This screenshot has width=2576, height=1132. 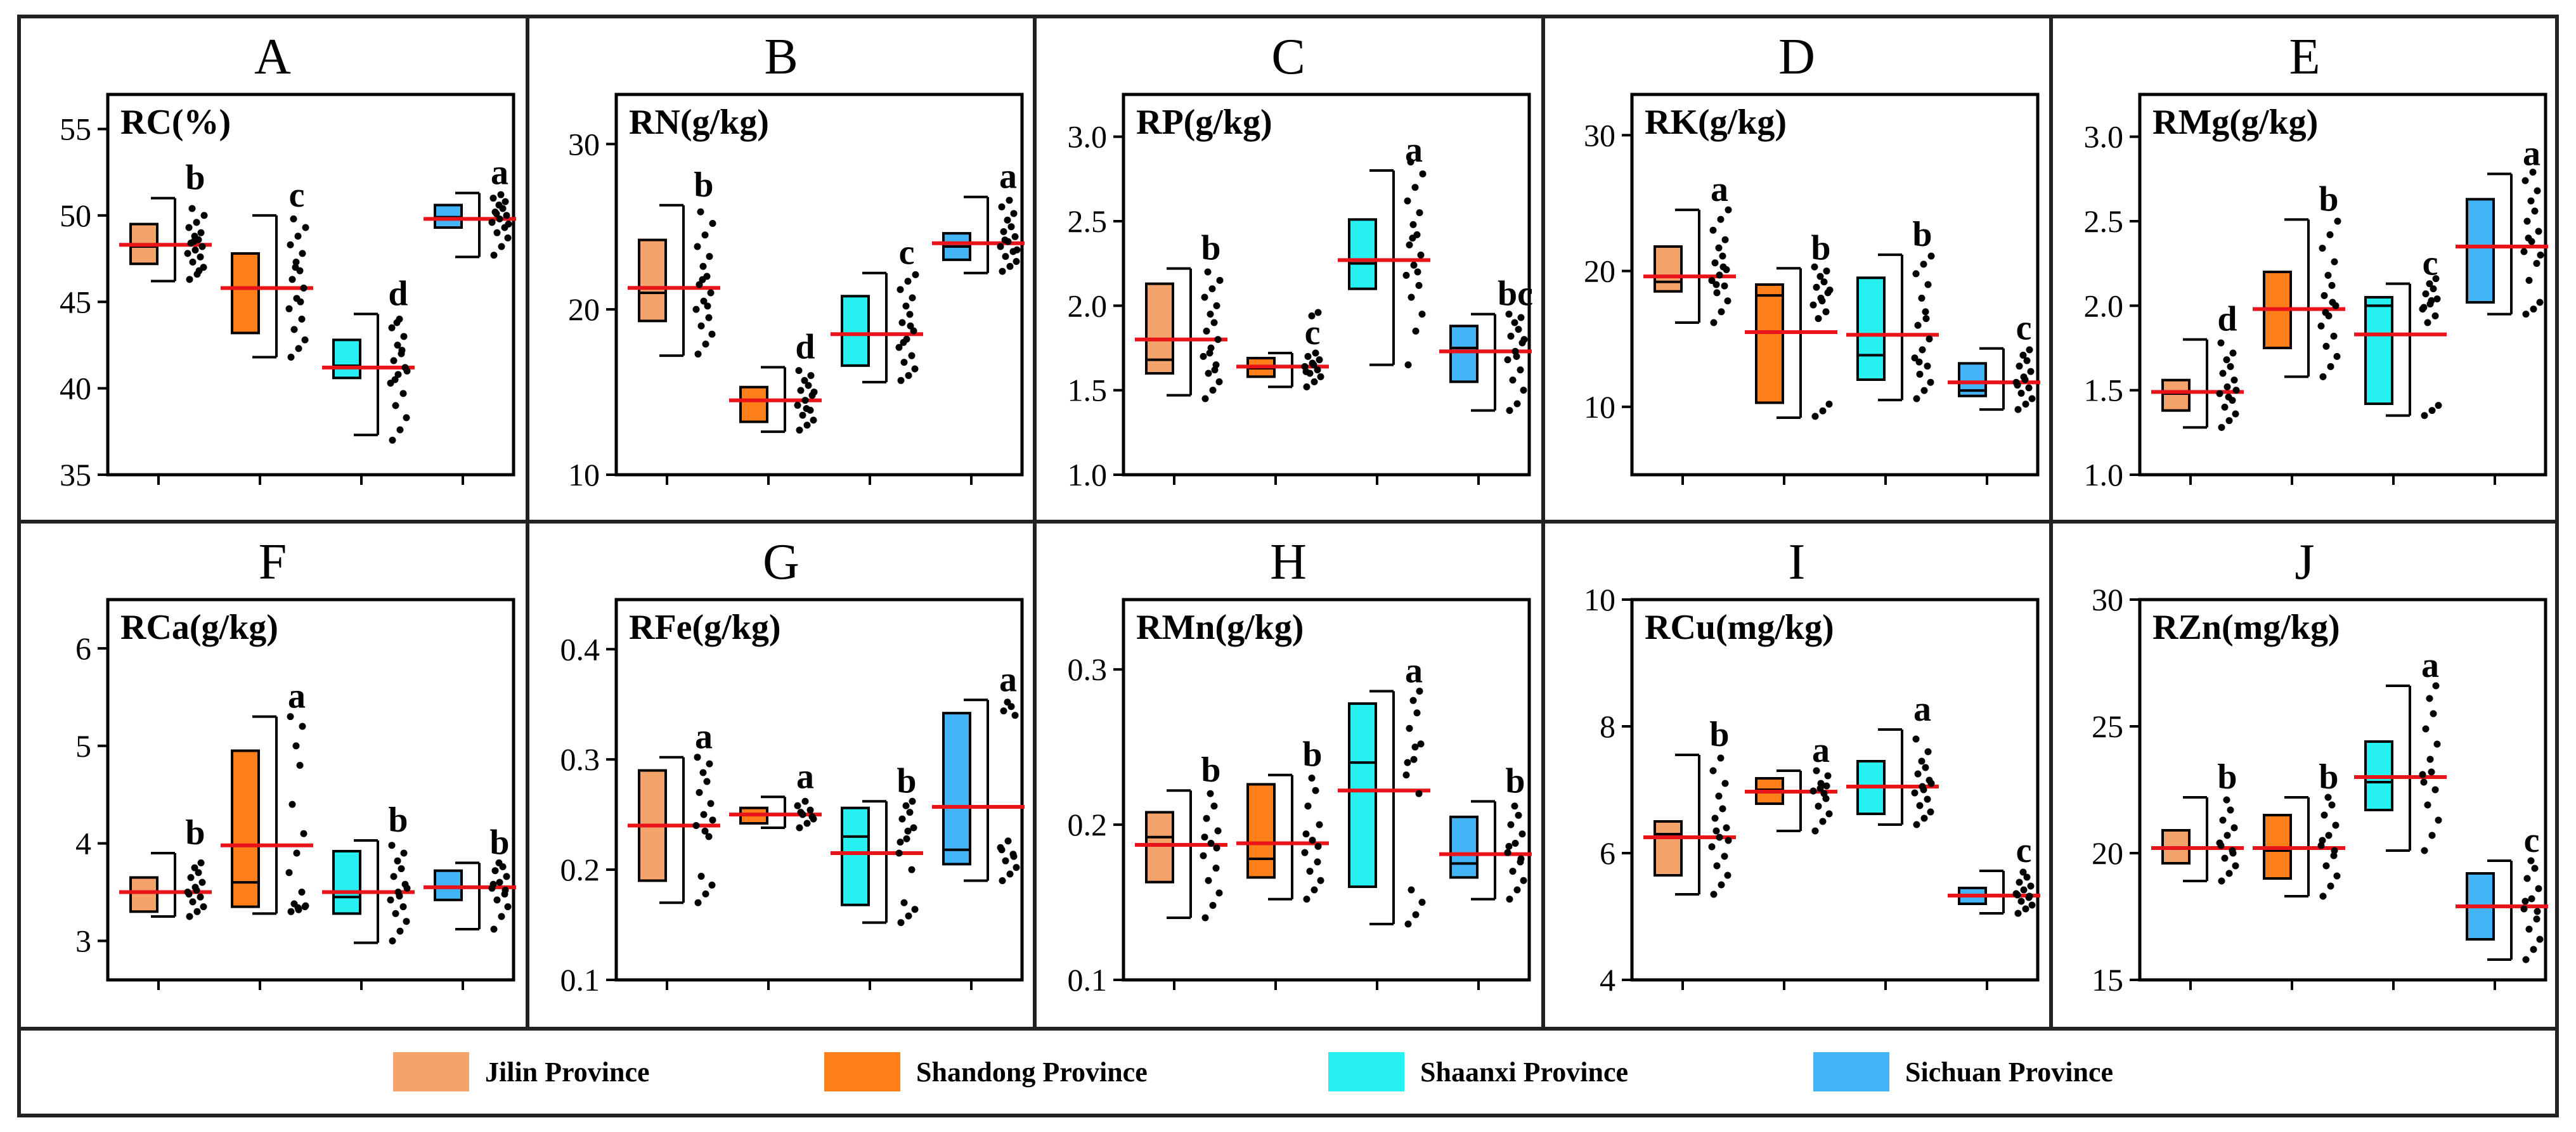 What do you see at coordinates (2400, 332) in the screenshot?
I see `box-shaanxi-province: c` at bounding box center [2400, 332].